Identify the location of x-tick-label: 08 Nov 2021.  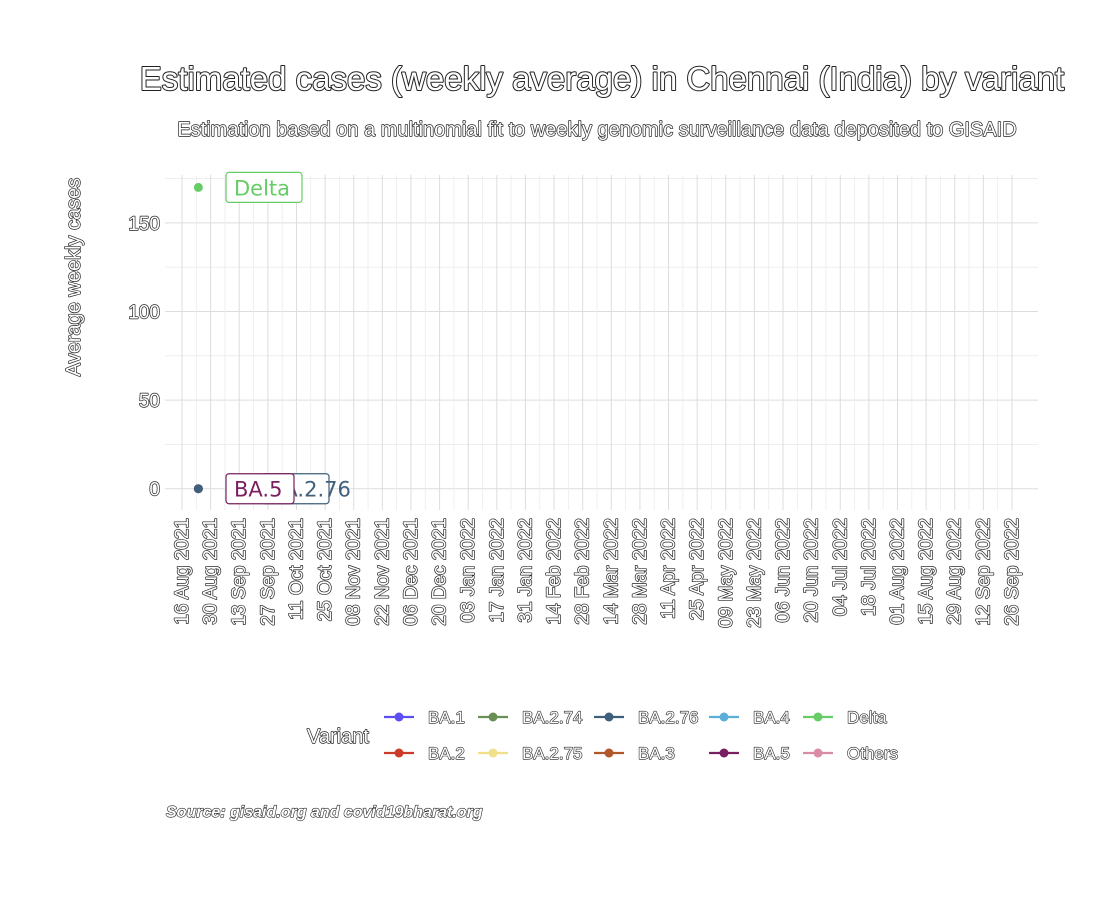
(354, 572).